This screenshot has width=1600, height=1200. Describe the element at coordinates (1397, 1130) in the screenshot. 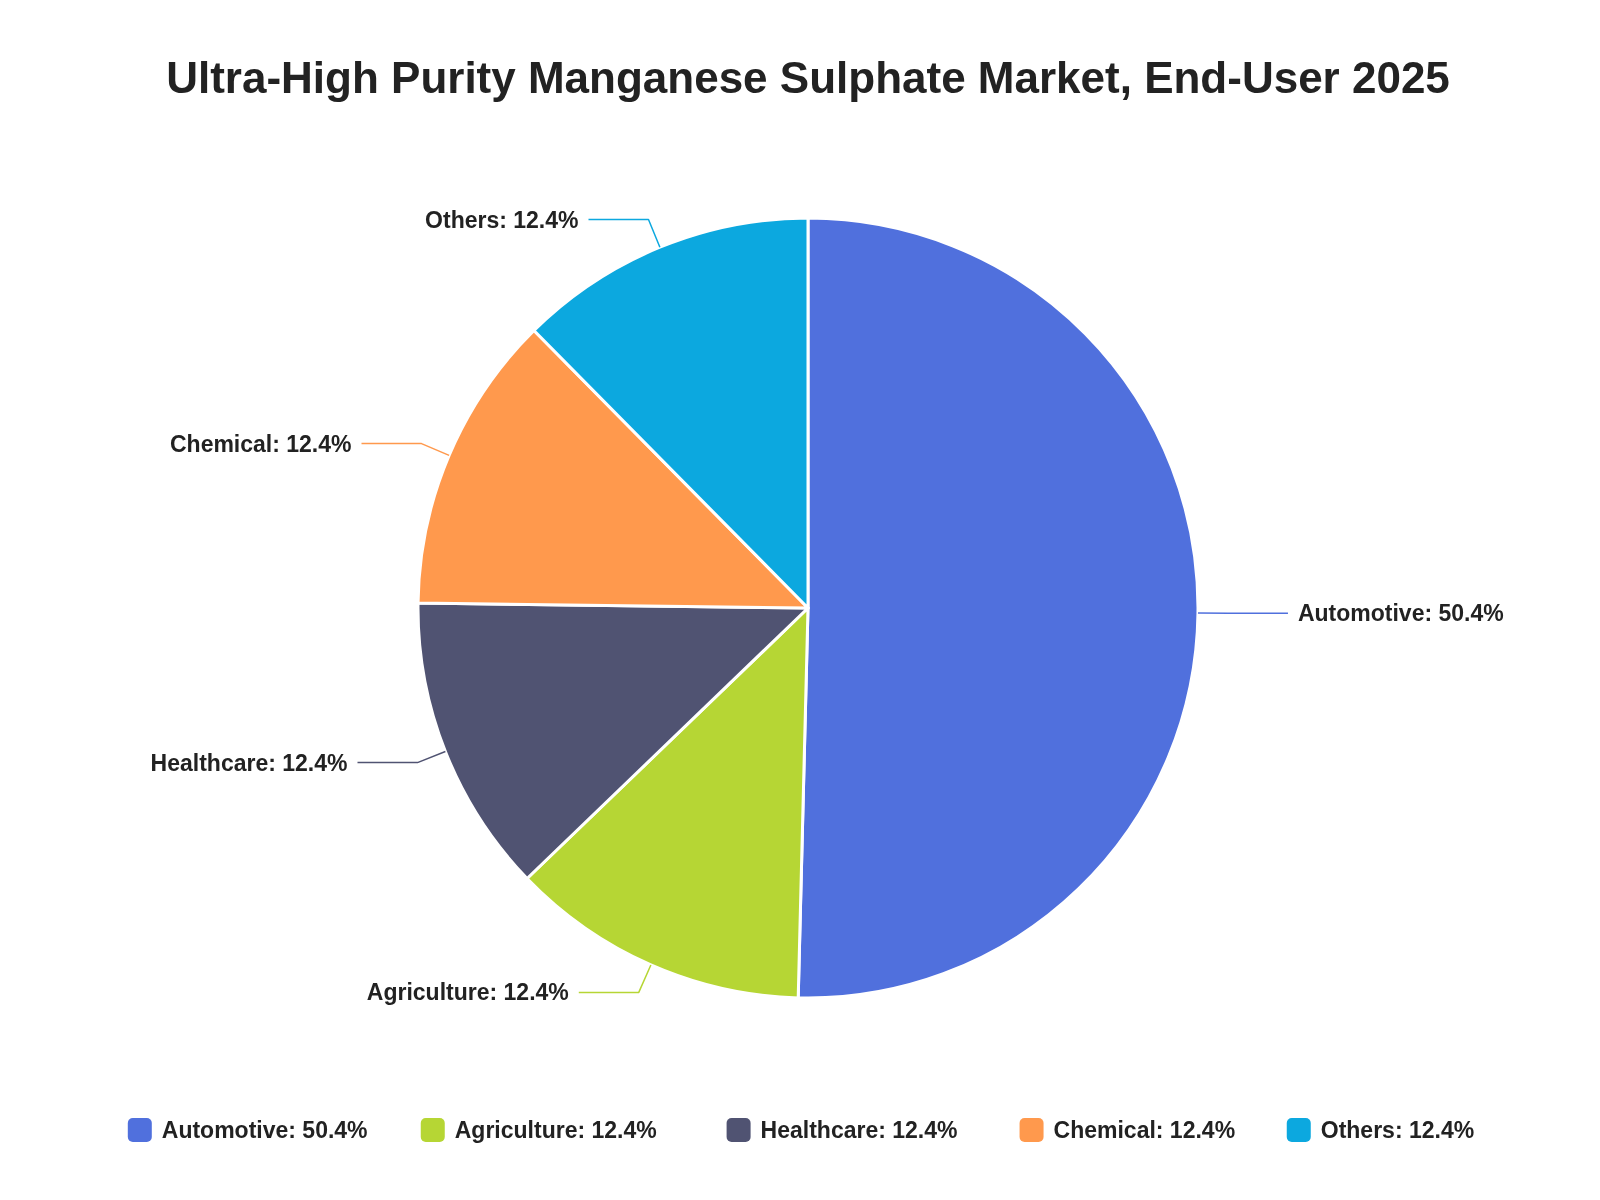

I see `legend-label: Others: 12.4%` at that location.